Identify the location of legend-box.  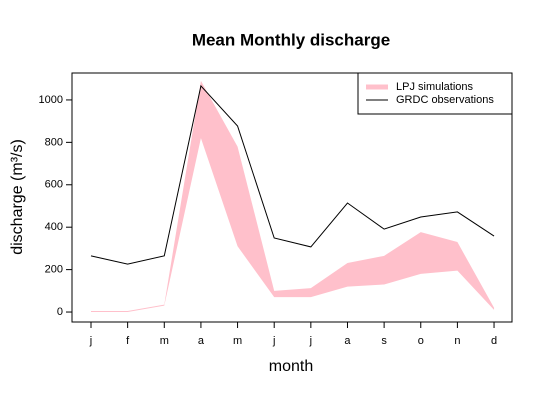
(435, 93).